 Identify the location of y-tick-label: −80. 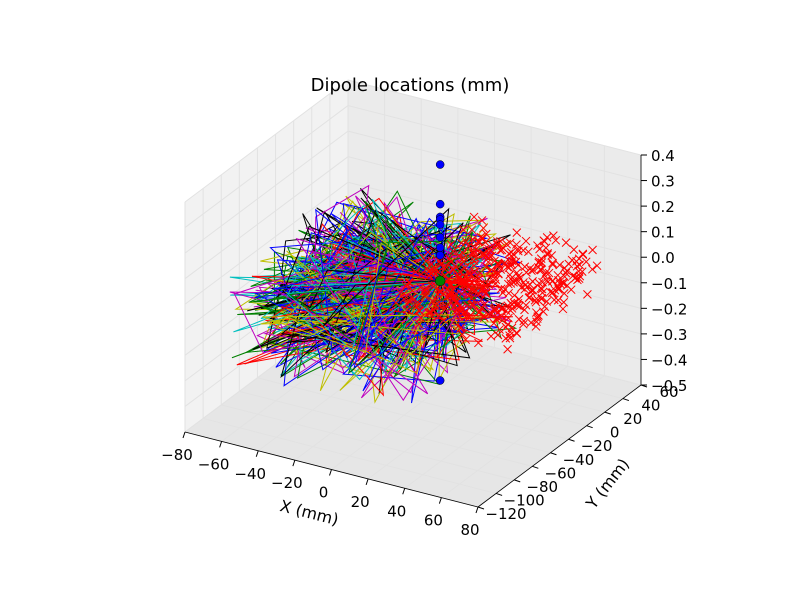
(542, 487).